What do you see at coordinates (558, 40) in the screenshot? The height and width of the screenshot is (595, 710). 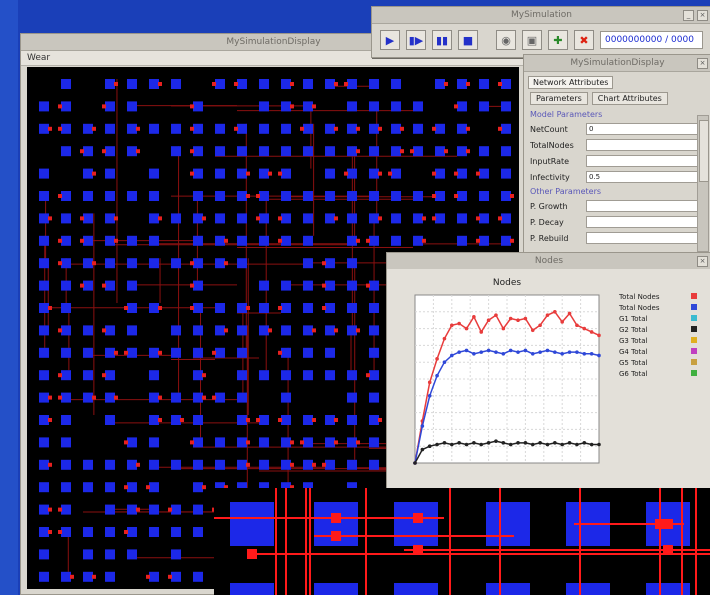 I see `inspect-icon: ✚` at bounding box center [558, 40].